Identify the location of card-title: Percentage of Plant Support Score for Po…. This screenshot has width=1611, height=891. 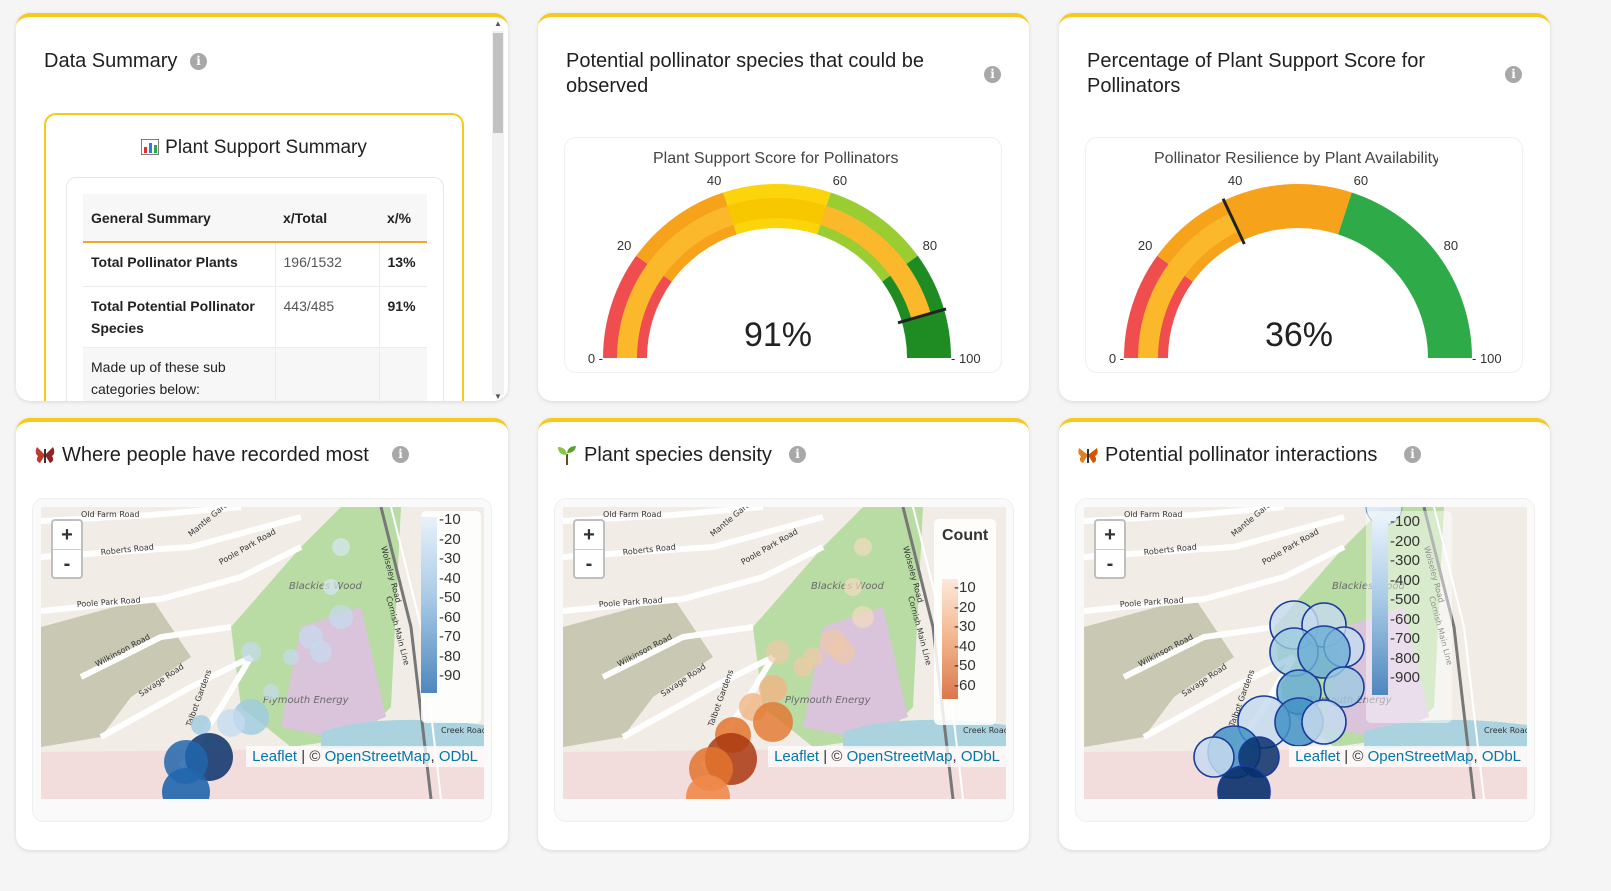
(1256, 73).